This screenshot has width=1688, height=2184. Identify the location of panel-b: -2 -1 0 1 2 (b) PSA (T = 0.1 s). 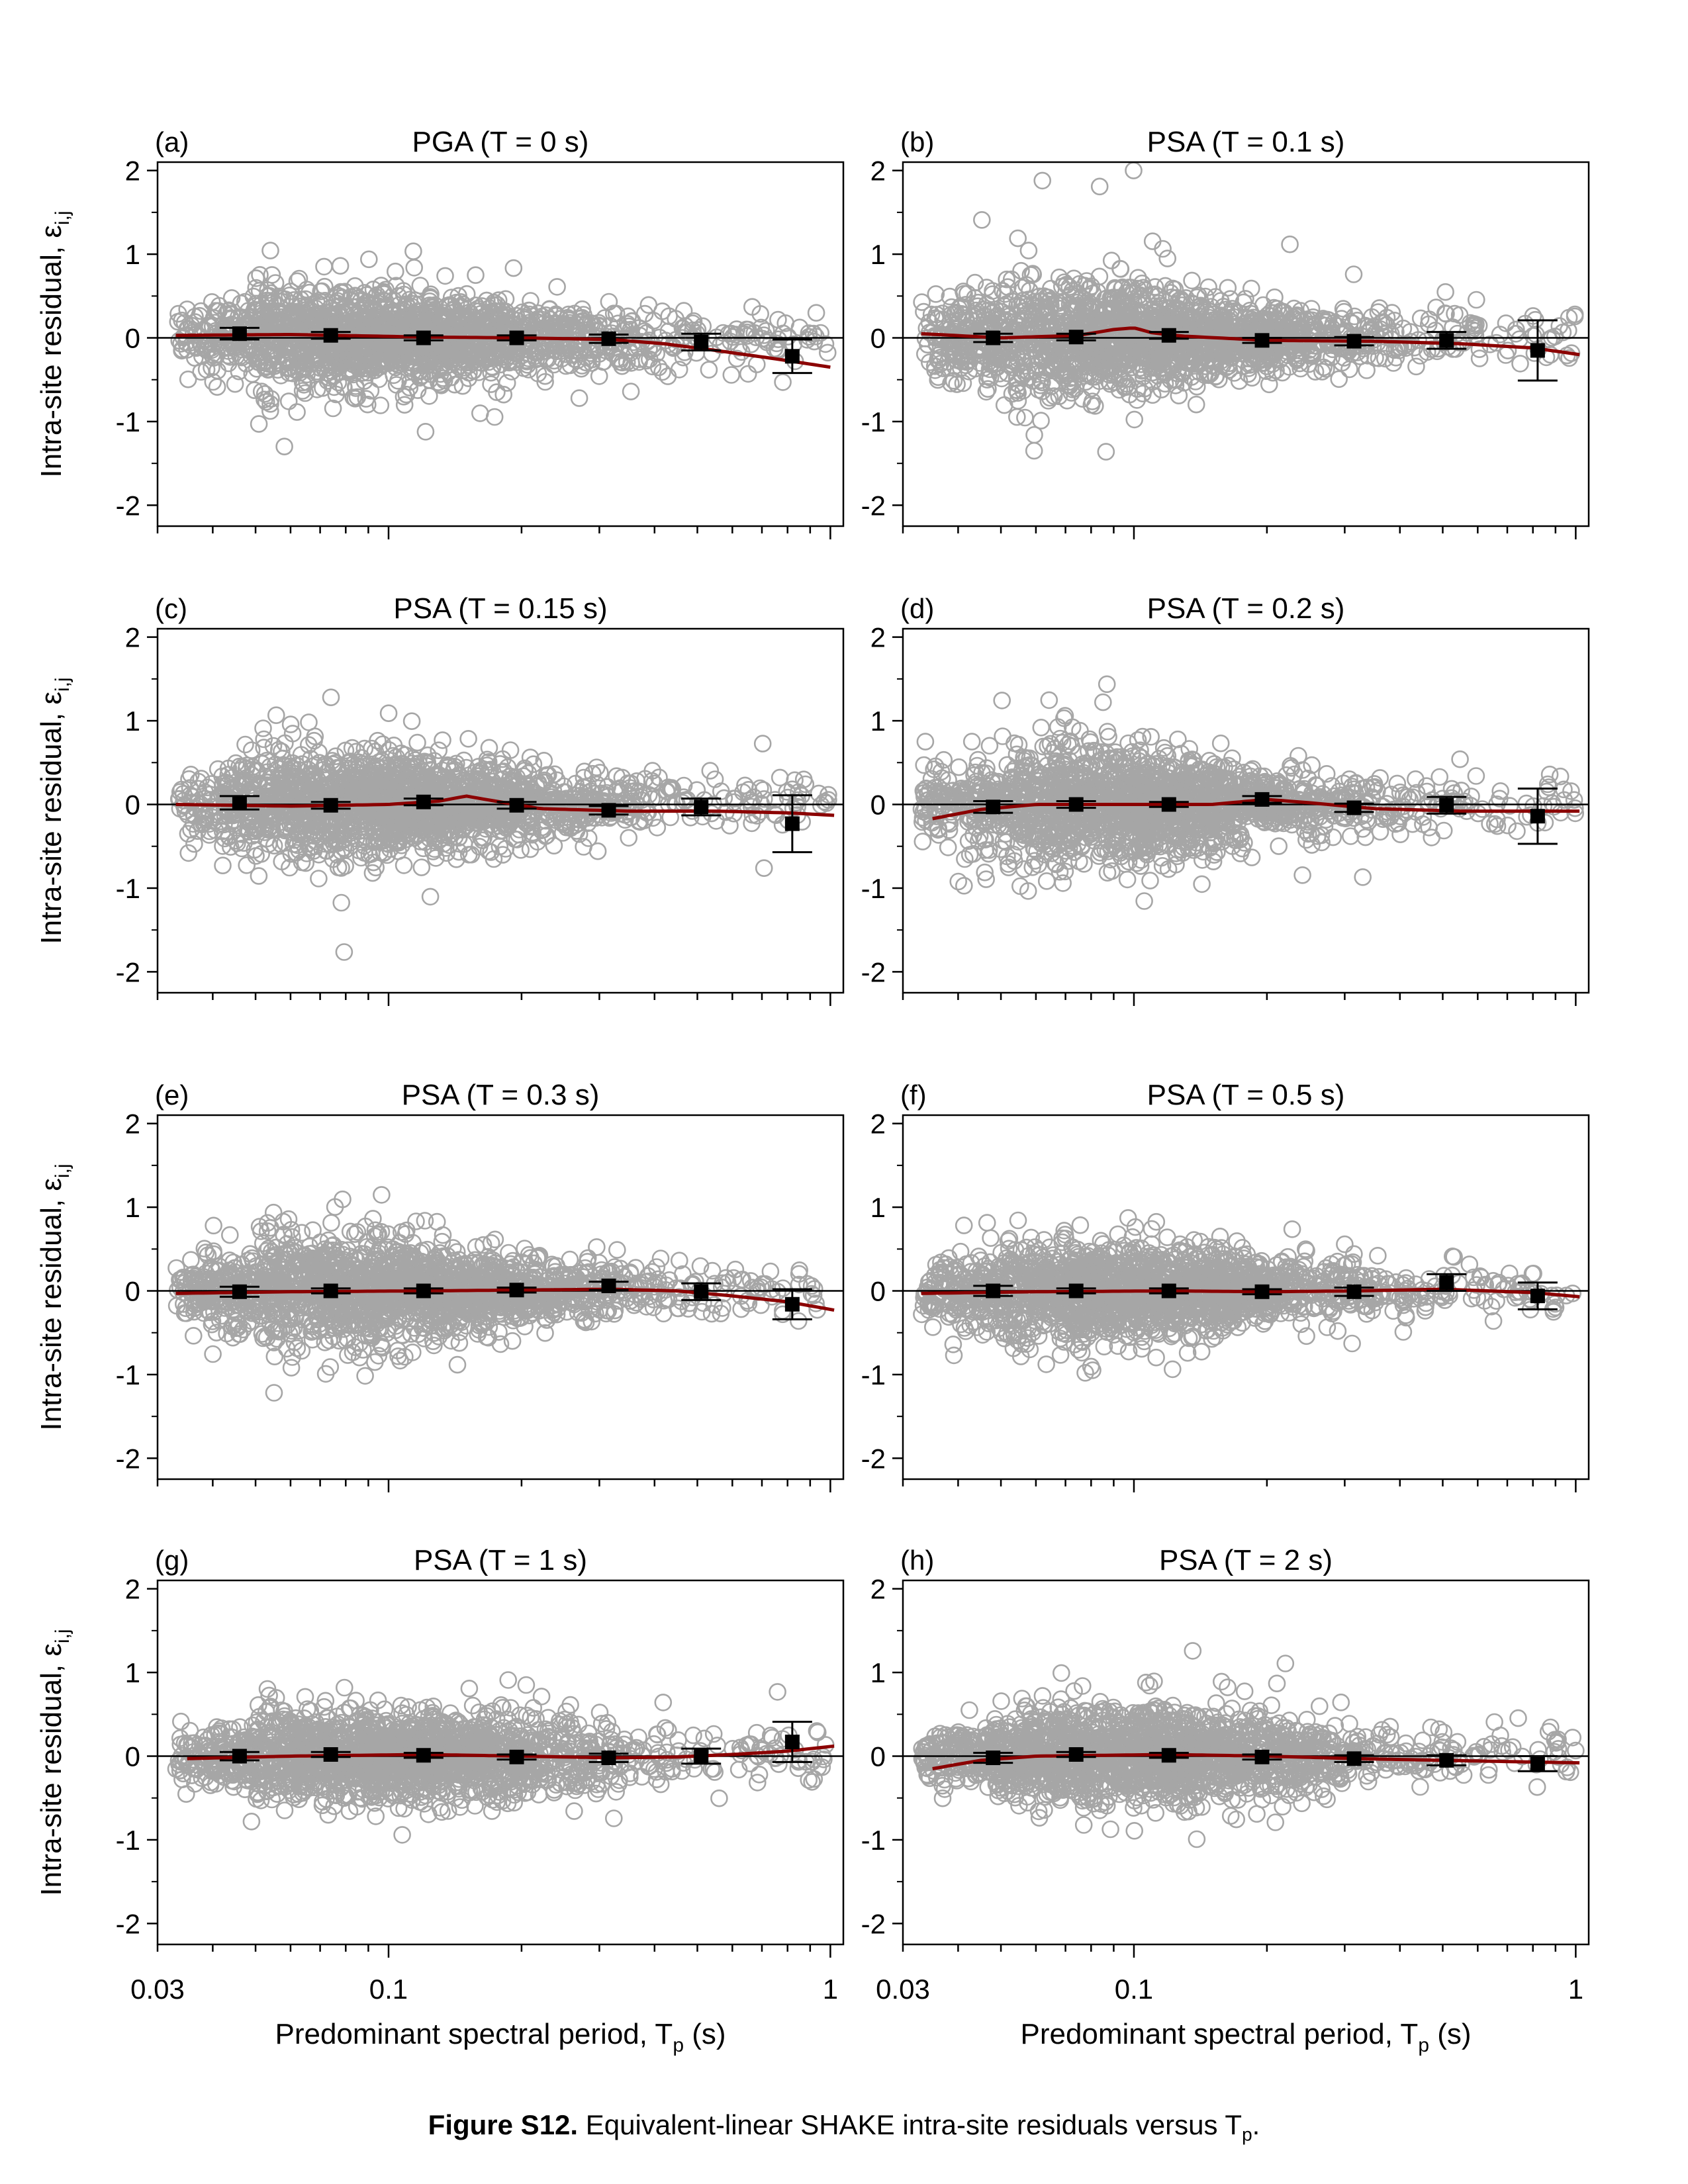
(1225, 332).